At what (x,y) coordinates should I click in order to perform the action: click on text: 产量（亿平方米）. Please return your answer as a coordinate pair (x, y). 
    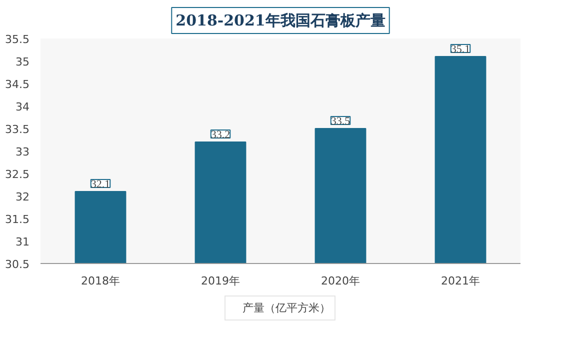
    Looking at the image, I should click on (286, 308).